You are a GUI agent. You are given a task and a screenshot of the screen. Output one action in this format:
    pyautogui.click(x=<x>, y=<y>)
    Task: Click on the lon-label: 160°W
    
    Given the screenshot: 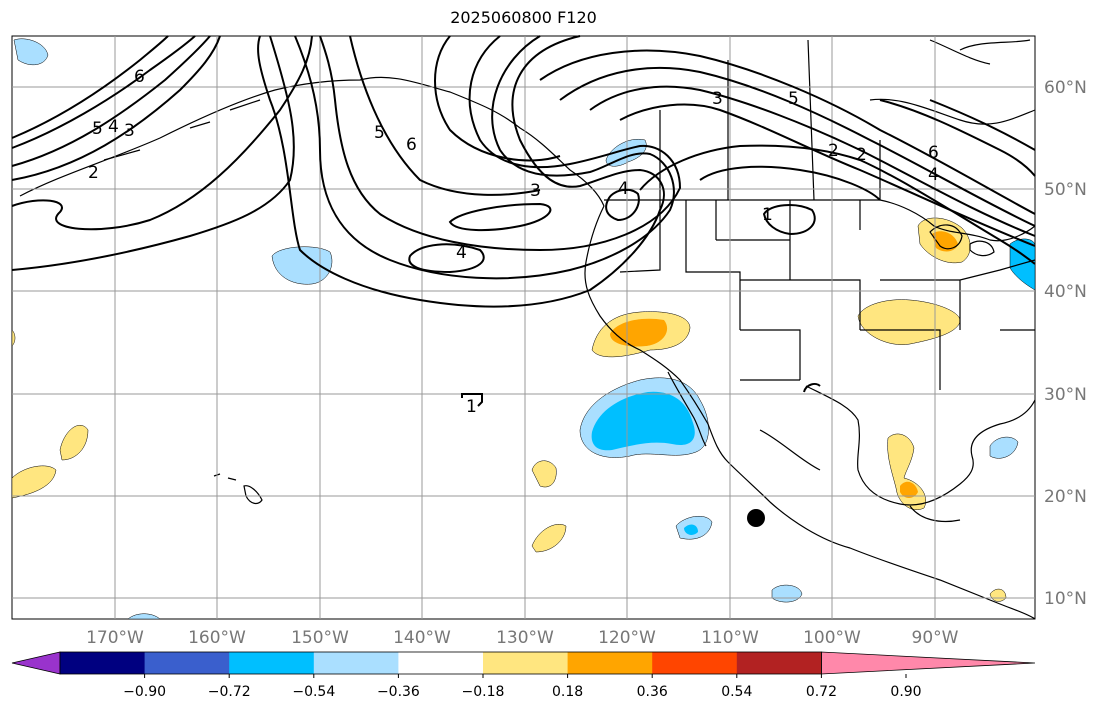 What is the action you would take?
    pyautogui.click(x=217, y=638)
    